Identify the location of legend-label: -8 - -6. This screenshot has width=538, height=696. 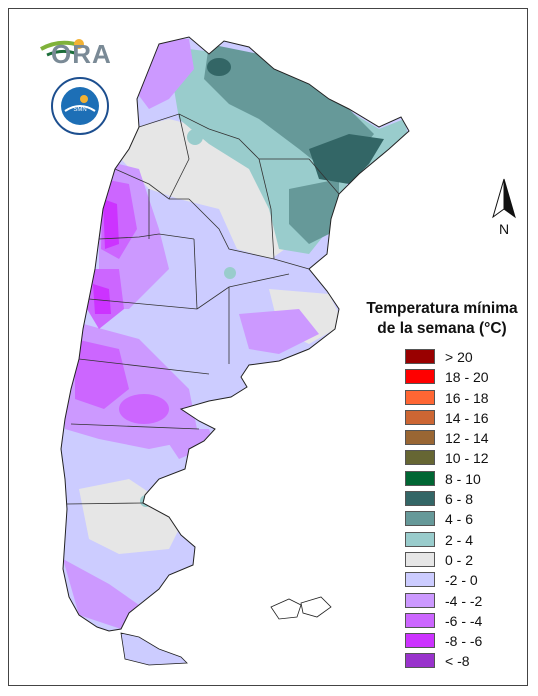
(464, 641).